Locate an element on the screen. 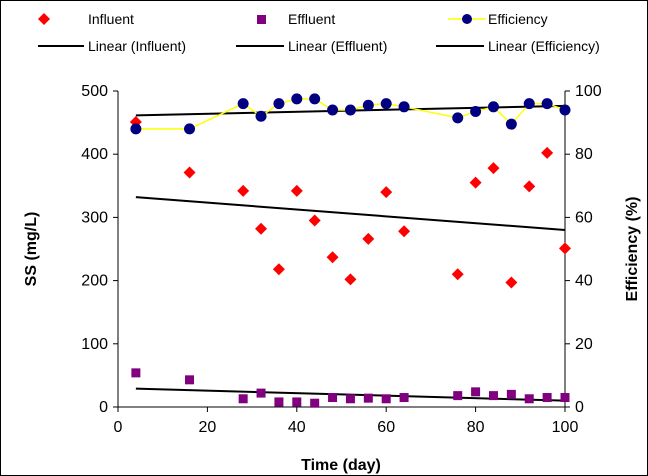 Image resolution: width=648 pixels, height=476 pixels. x-tick-label: 100 is located at coordinates (565, 427).